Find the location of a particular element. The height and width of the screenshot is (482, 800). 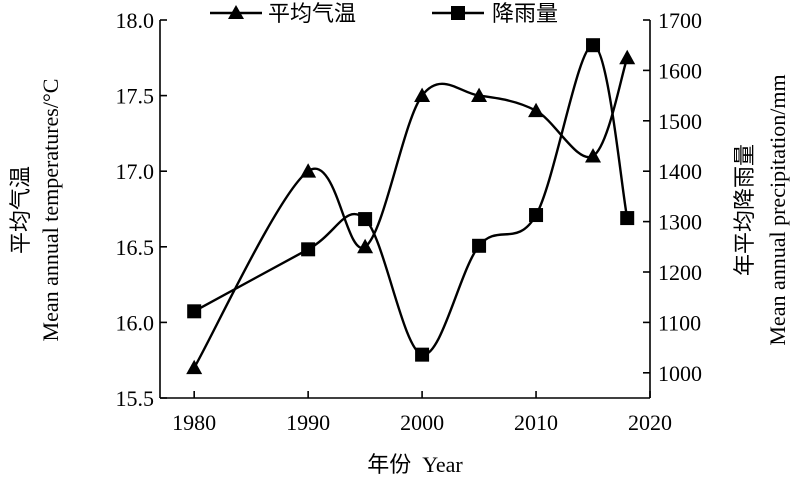

right-y-ticks: 1000 1100 1200 1300 1400 1500 1600 1700 is located at coordinates (672, 197).